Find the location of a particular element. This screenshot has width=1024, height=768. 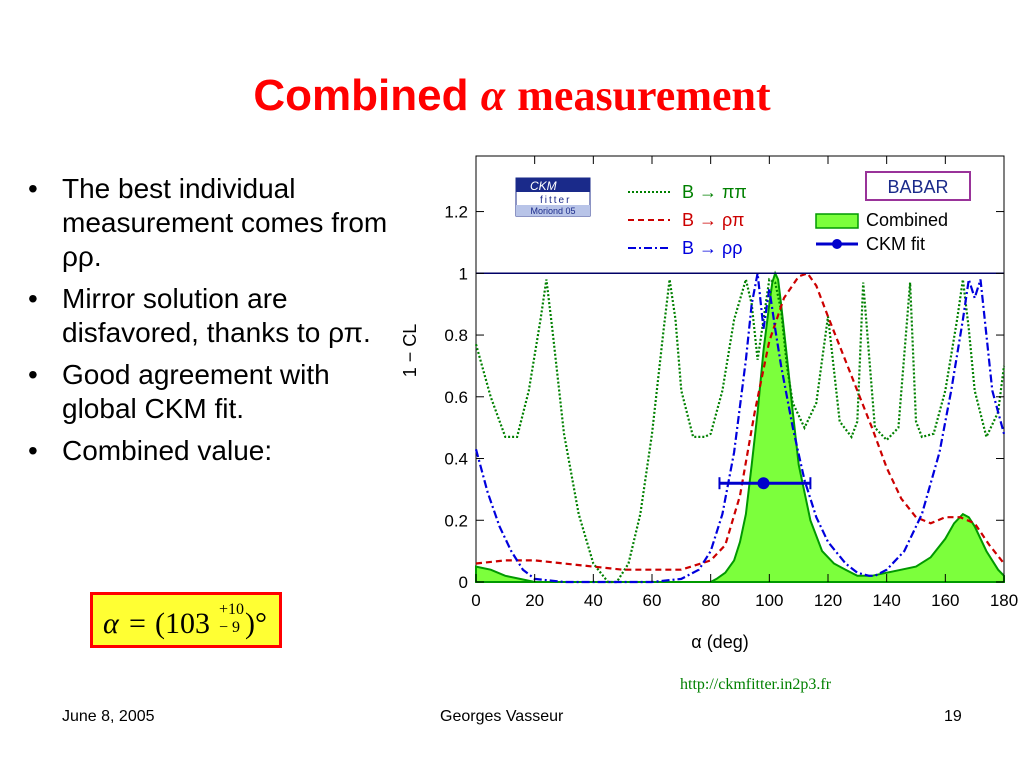

title-greek-alpha: α is located at coordinates (493, 95).